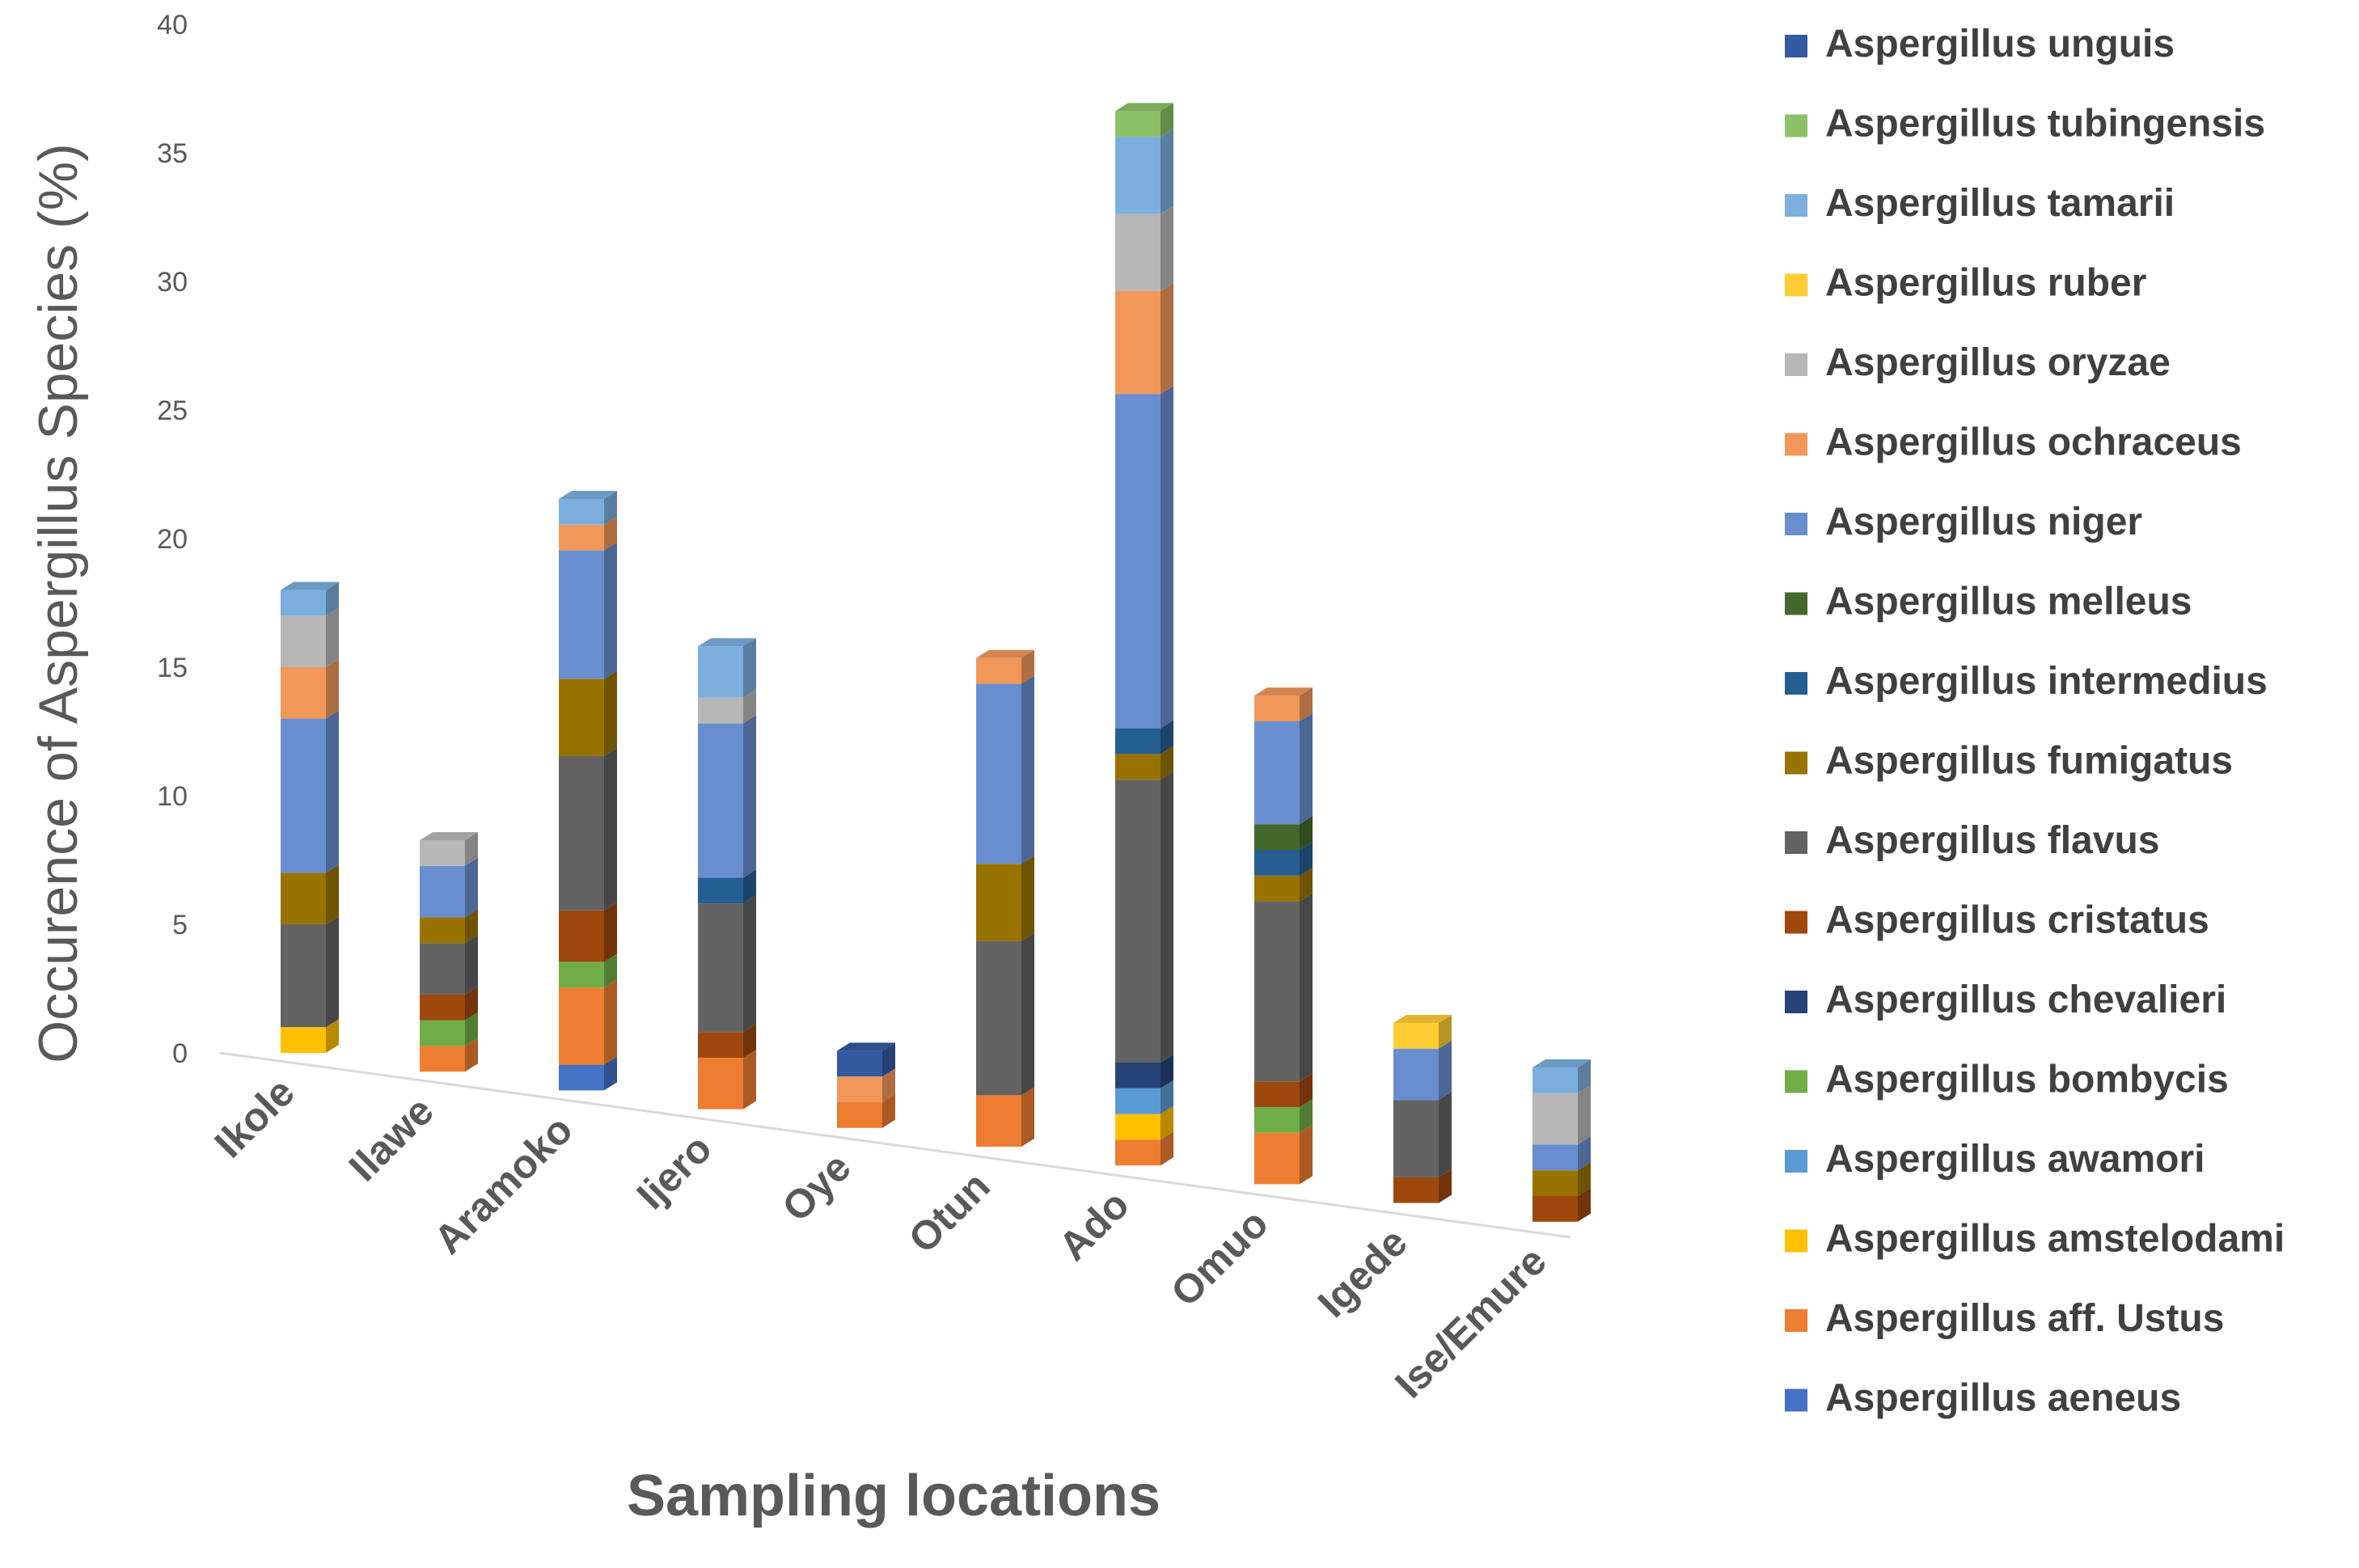 The height and width of the screenshot is (1568, 2359). What do you see at coordinates (2005, 999) in the screenshot?
I see `legend-item: Aspergillus chevalieri` at bounding box center [2005, 999].